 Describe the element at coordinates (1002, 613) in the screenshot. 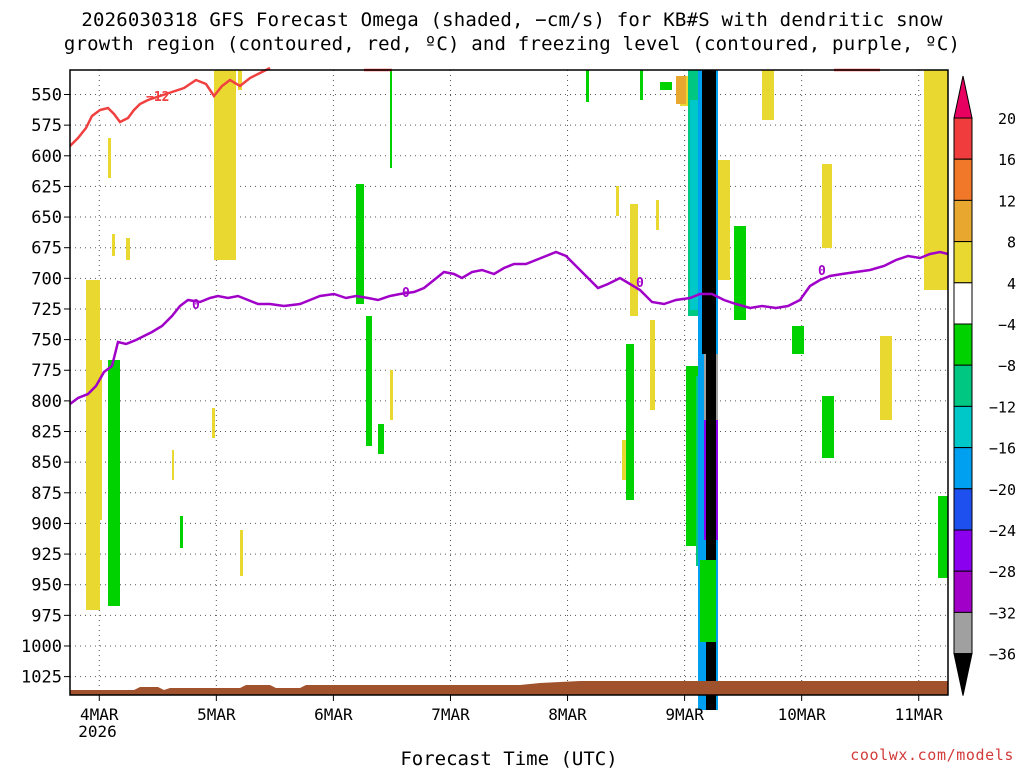

I see `colorbar-label: −32` at that location.